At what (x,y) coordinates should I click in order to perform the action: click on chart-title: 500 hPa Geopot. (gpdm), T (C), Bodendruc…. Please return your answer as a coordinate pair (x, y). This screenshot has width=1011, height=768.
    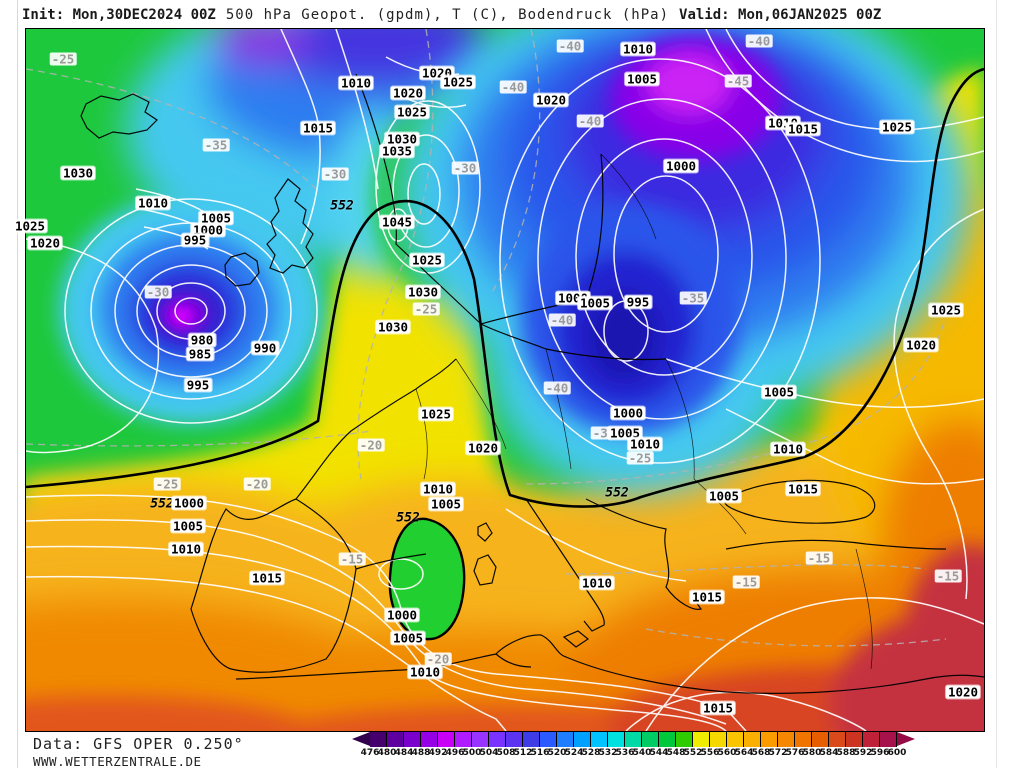
    Looking at the image, I should click on (447, 15).